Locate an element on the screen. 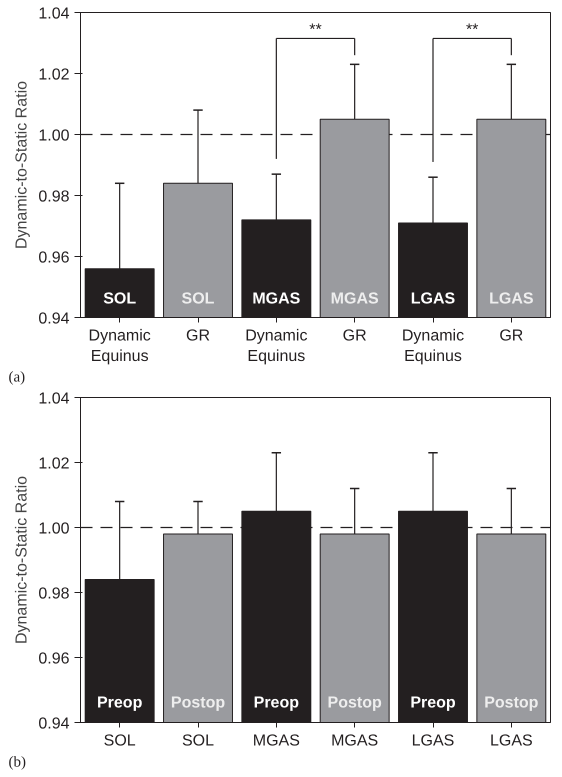 Image resolution: width=562 pixels, height=777 pixels. text: (b) is located at coordinates (17, 762).